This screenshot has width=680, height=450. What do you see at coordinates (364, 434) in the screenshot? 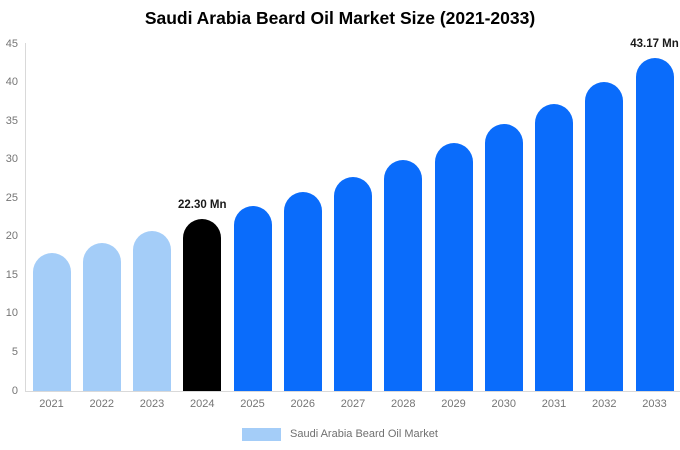
I see `legend-label: Saudi Arabia Beard Oil Market` at bounding box center [364, 434].